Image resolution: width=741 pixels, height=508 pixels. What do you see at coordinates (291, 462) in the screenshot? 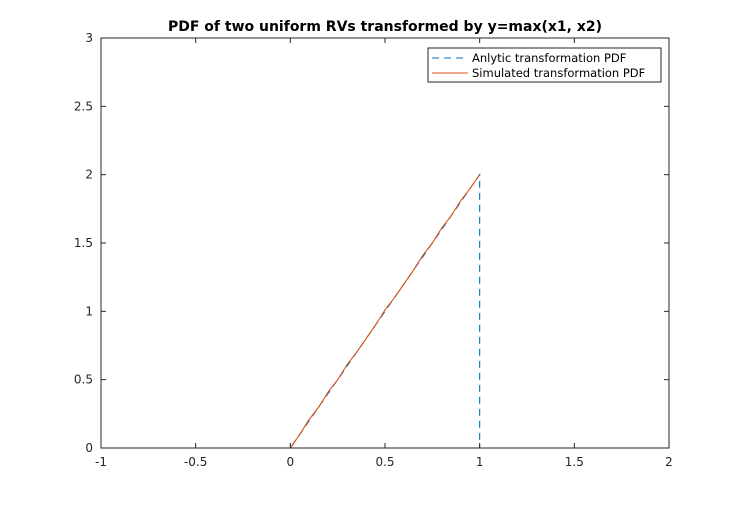
I see `x-tick-label: 0` at bounding box center [291, 462].